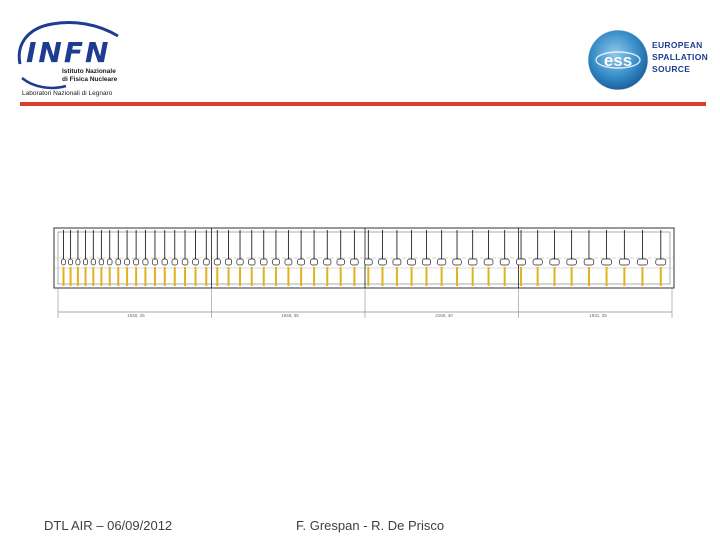 The height and width of the screenshot is (540, 720). I want to click on ess-line-spallation: SPALLATION, so click(680, 57).